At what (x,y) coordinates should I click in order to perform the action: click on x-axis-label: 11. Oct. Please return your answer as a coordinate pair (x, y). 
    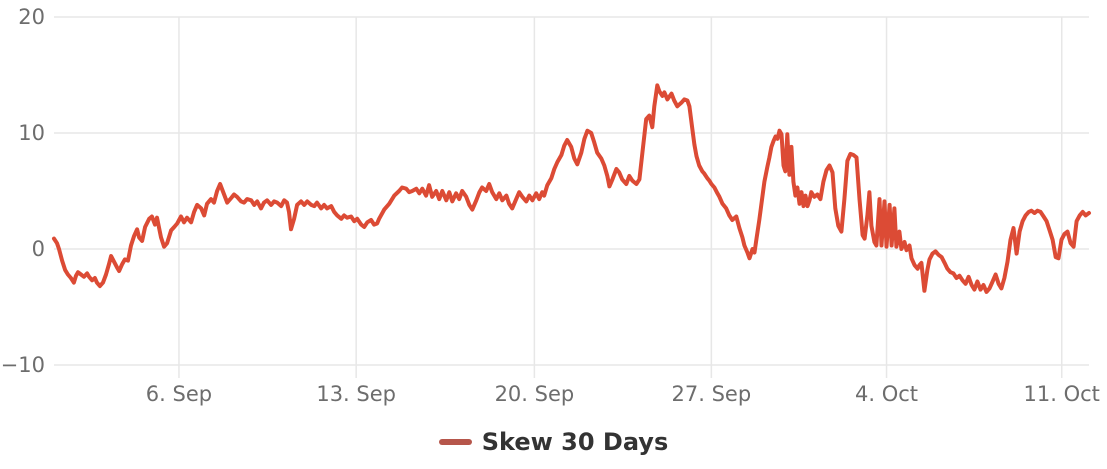
    Looking at the image, I should click on (1062, 394).